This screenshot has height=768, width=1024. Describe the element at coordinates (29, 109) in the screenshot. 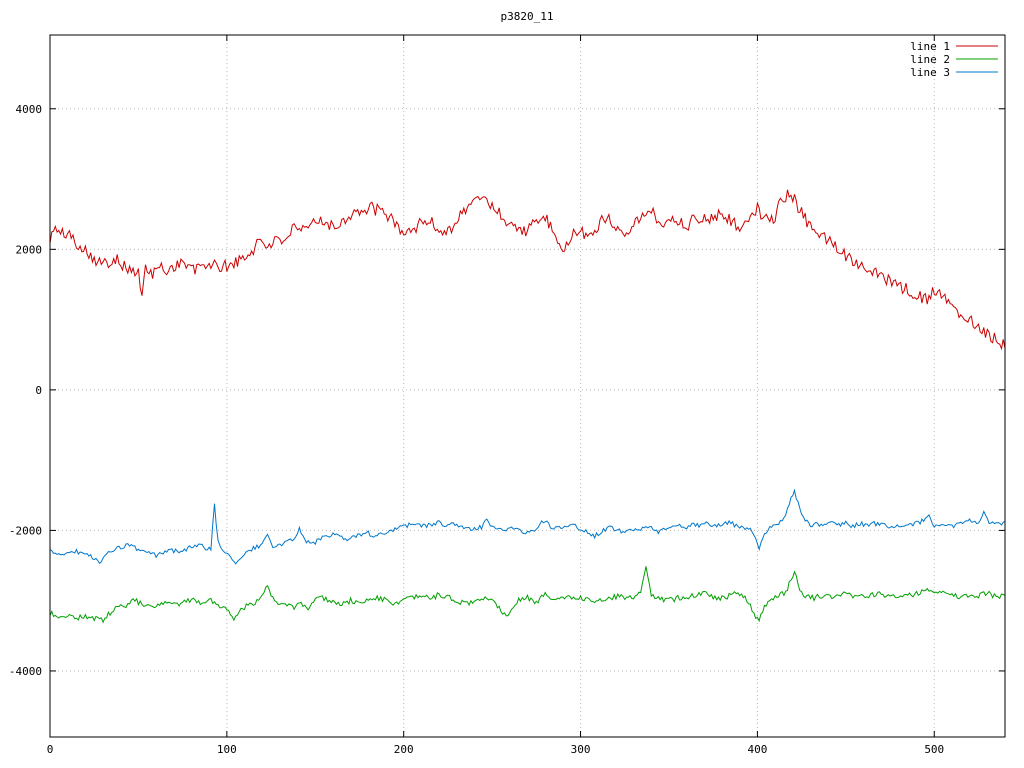

I see `y-tick-label: 4000` at that location.